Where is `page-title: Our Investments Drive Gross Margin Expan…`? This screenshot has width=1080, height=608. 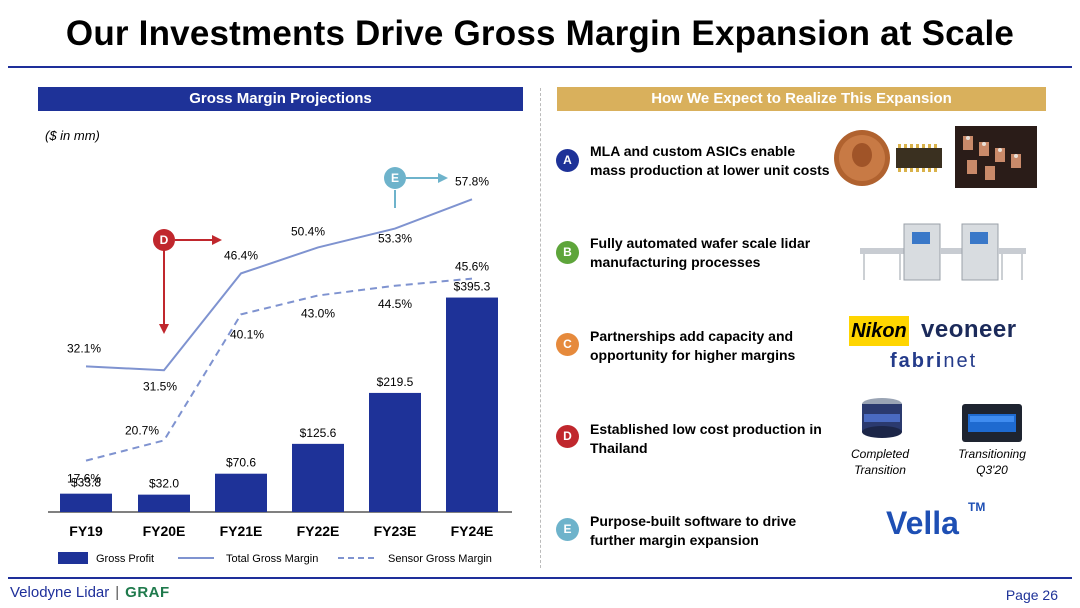 page-title: Our Investments Drive Gross Margin Expan… is located at coordinates (540, 33).